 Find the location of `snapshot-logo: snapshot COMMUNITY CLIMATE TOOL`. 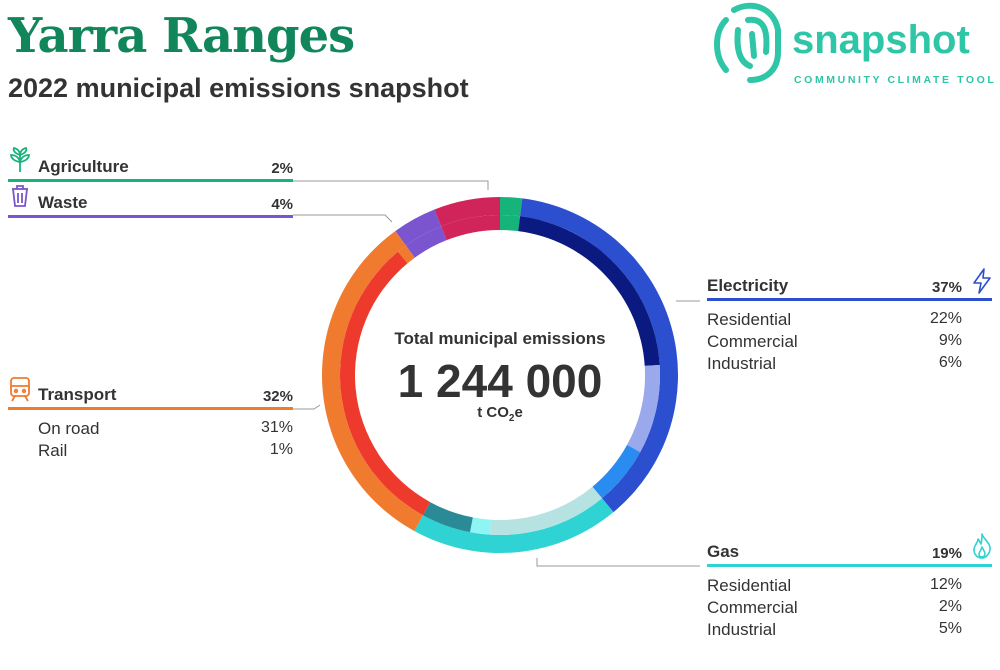

snapshot-logo: snapshot COMMUNITY CLIMATE TOOL is located at coordinates (856, 46).